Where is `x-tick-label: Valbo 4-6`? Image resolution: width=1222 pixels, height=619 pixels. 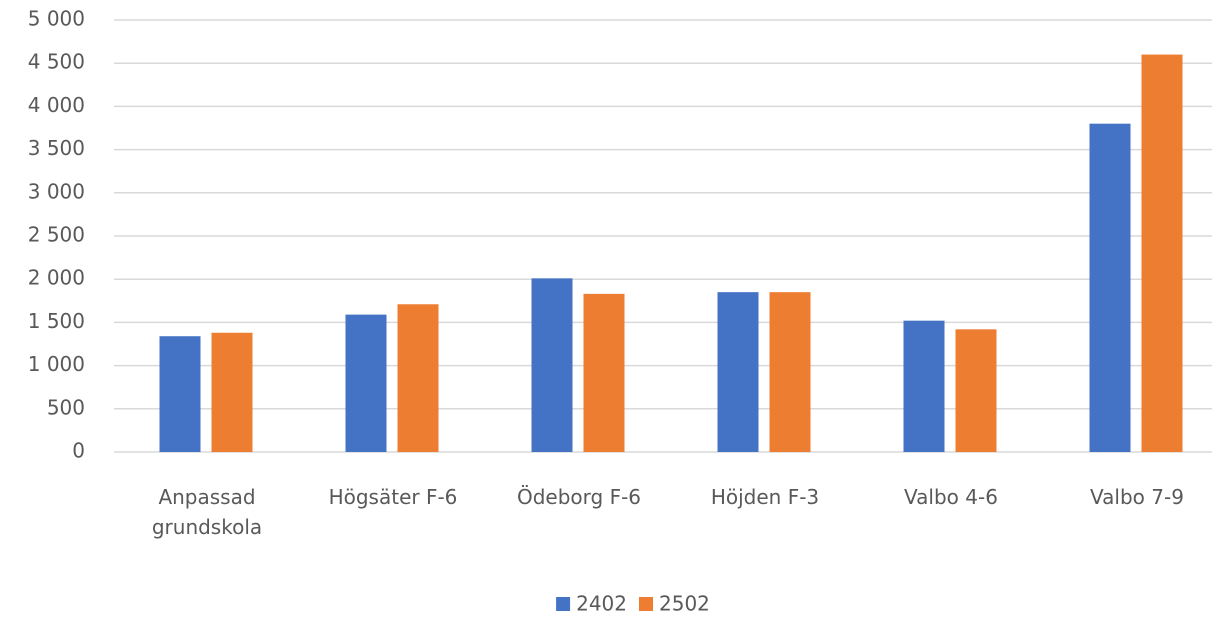 x-tick-label: Valbo 4-6 is located at coordinates (951, 497).